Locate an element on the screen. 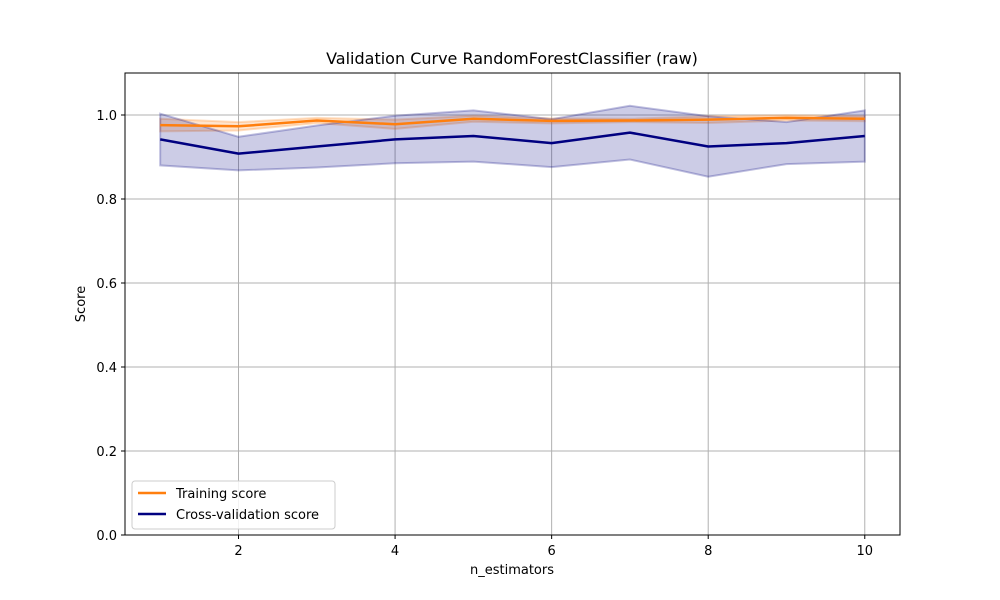  x-tick-label: 8 is located at coordinates (708, 551).